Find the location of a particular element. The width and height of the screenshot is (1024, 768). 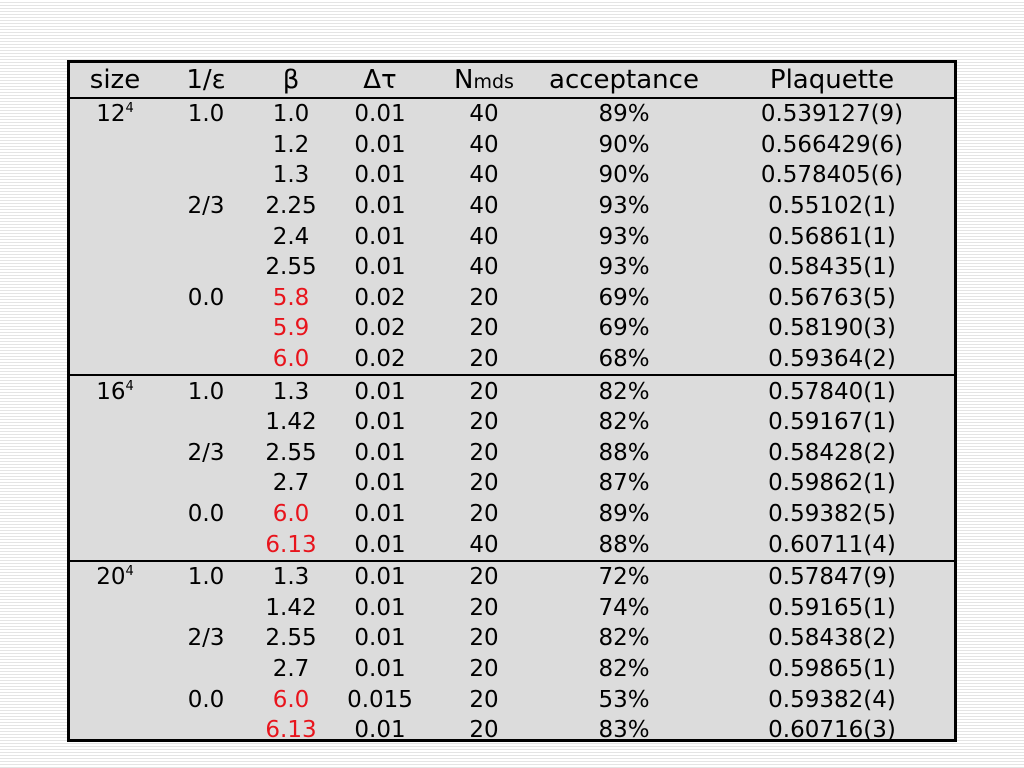

cell-plaquette: 0.58428(2) is located at coordinates (832, 452).